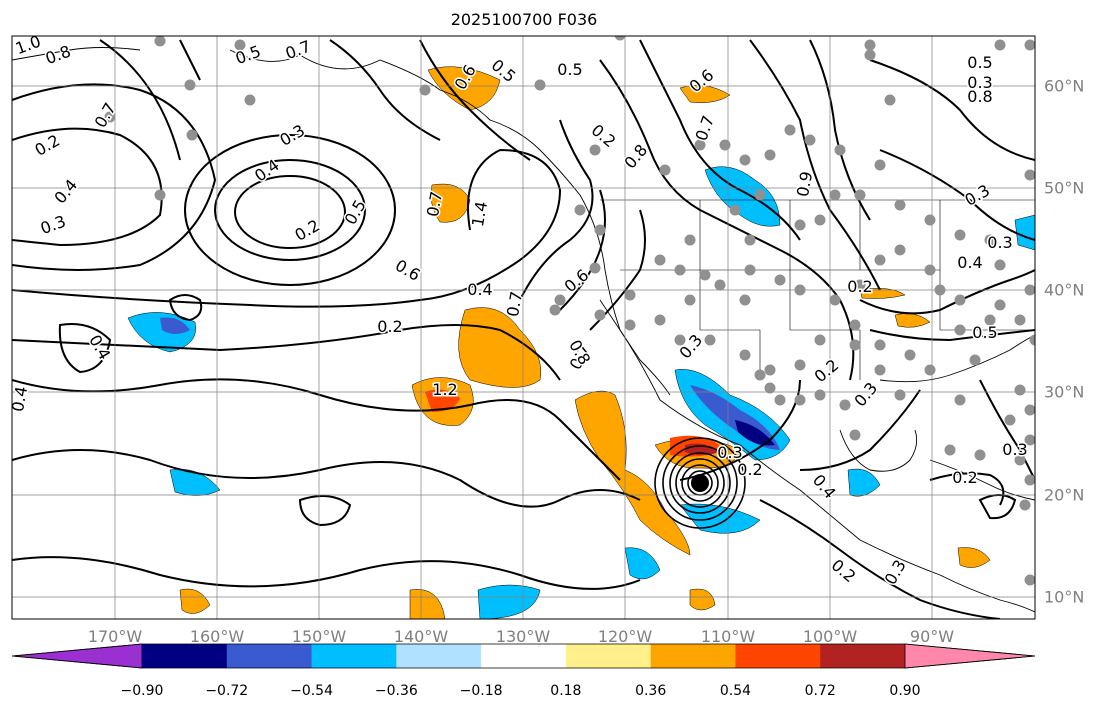 Image resolution: width=1105 pixels, height=712 pixels. Describe the element at coordinates (820, 691) in the screenshot. I see `colorbar-tick-label: 0.72` at that location.